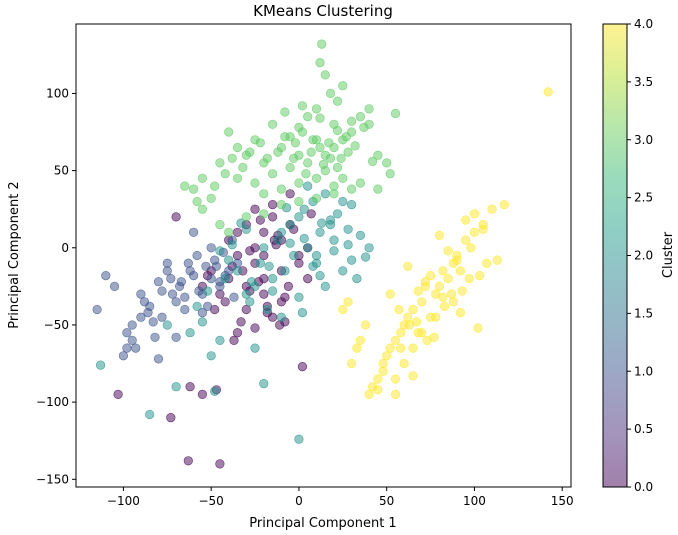 This screenshot has height=535, width=678. Describe the element at coordinates (210, 501) in the screenshot. I see `x-tick-label: −50` at that location.